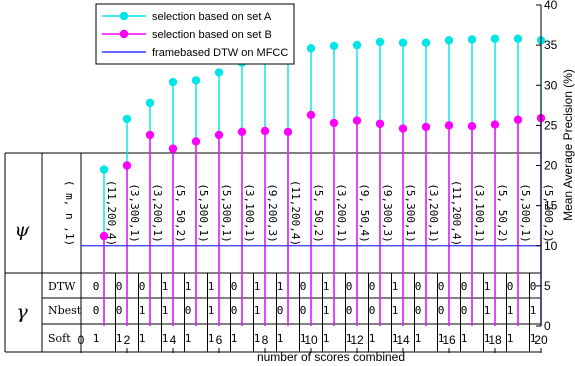 The height and width of the screenshot is (366, 575). What do you see at coordinates (311, 340) in the screenshot?
I see `x-tick-label: 10` at bounding box center [311, 340].